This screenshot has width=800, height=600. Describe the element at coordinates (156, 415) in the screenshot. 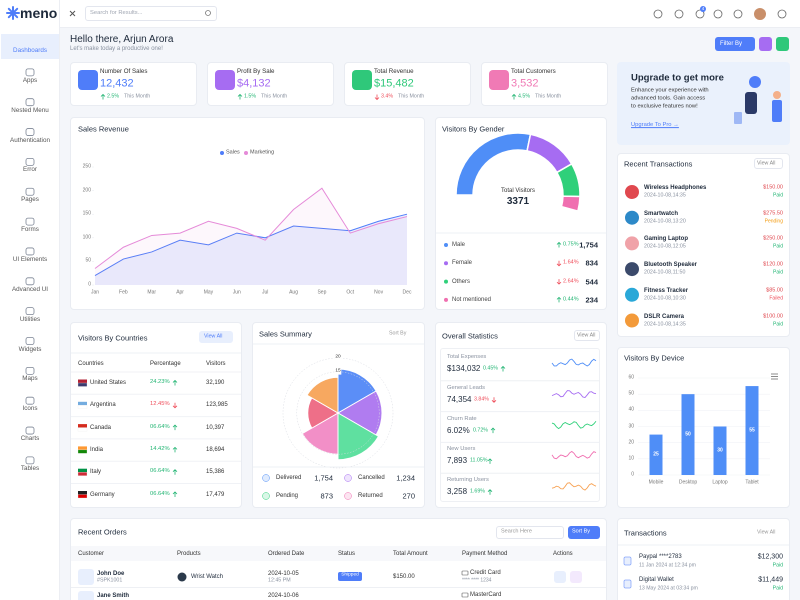

I see `visitors-countries-card` at that location.